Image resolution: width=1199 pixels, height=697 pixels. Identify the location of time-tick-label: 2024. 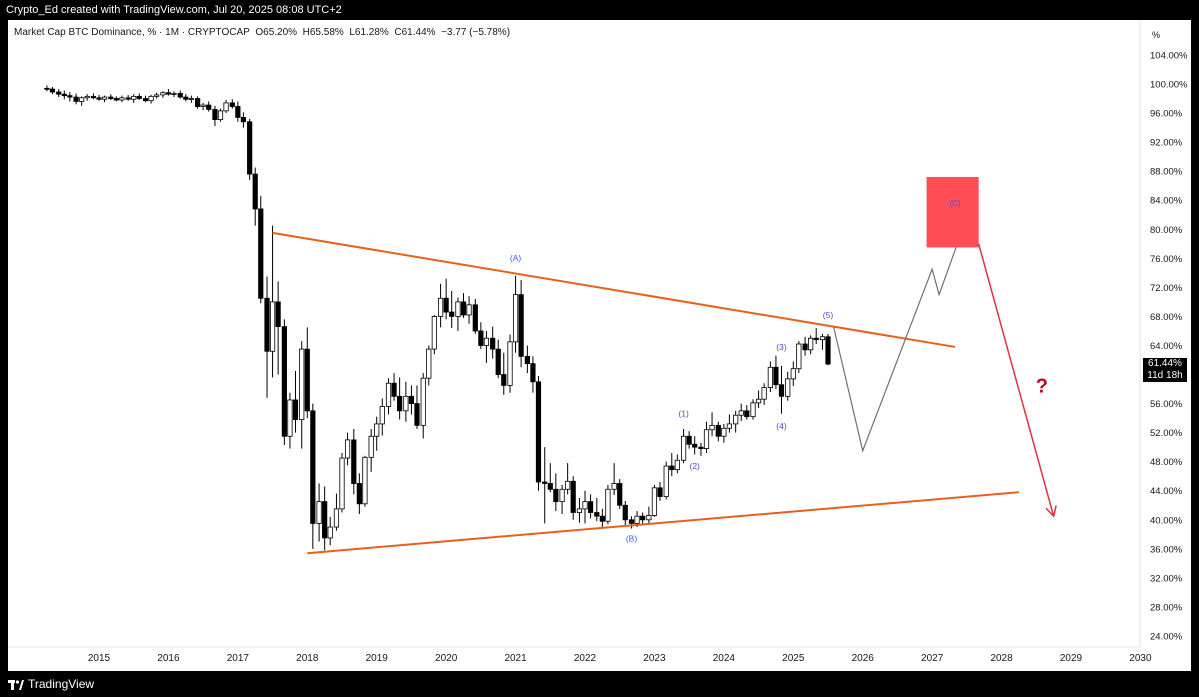
(724, 658).